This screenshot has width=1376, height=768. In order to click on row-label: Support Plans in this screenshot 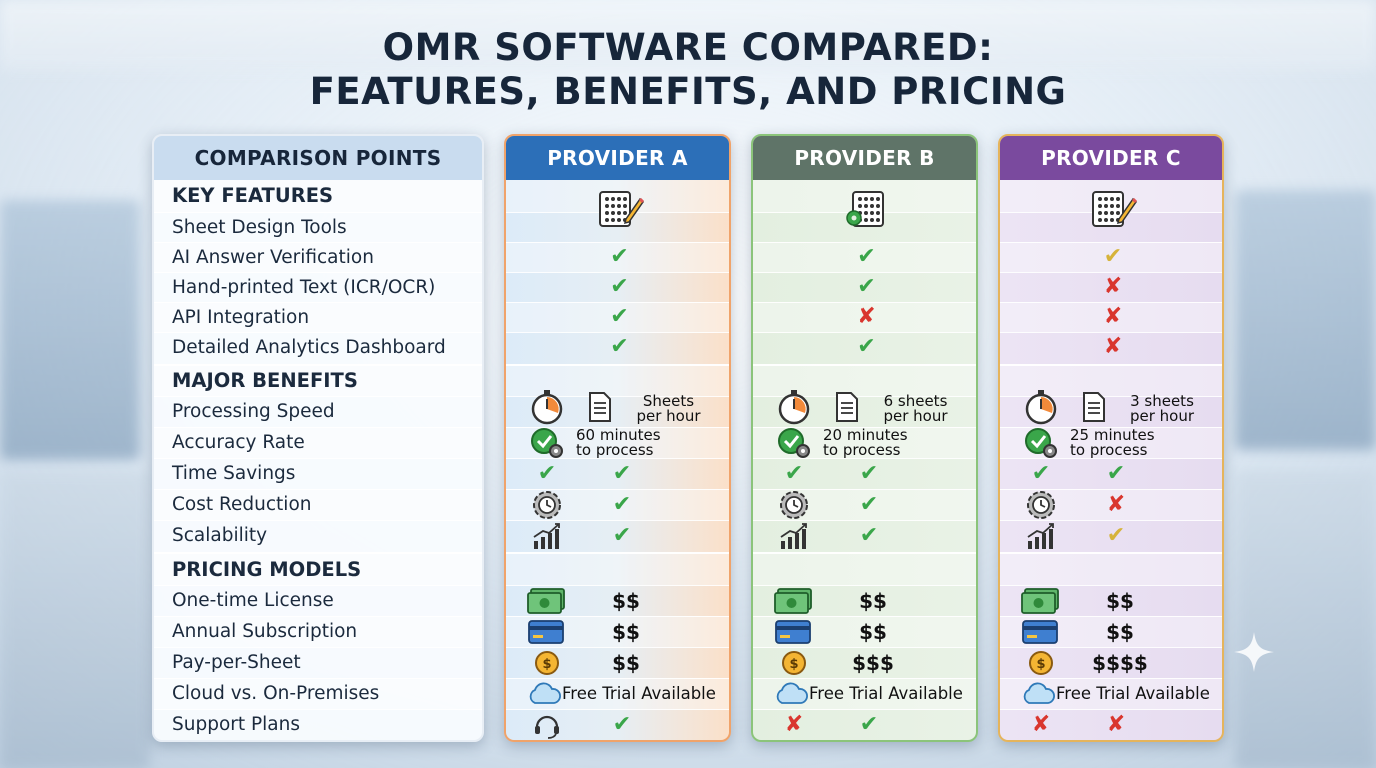, I will do `click(236, 724)`.